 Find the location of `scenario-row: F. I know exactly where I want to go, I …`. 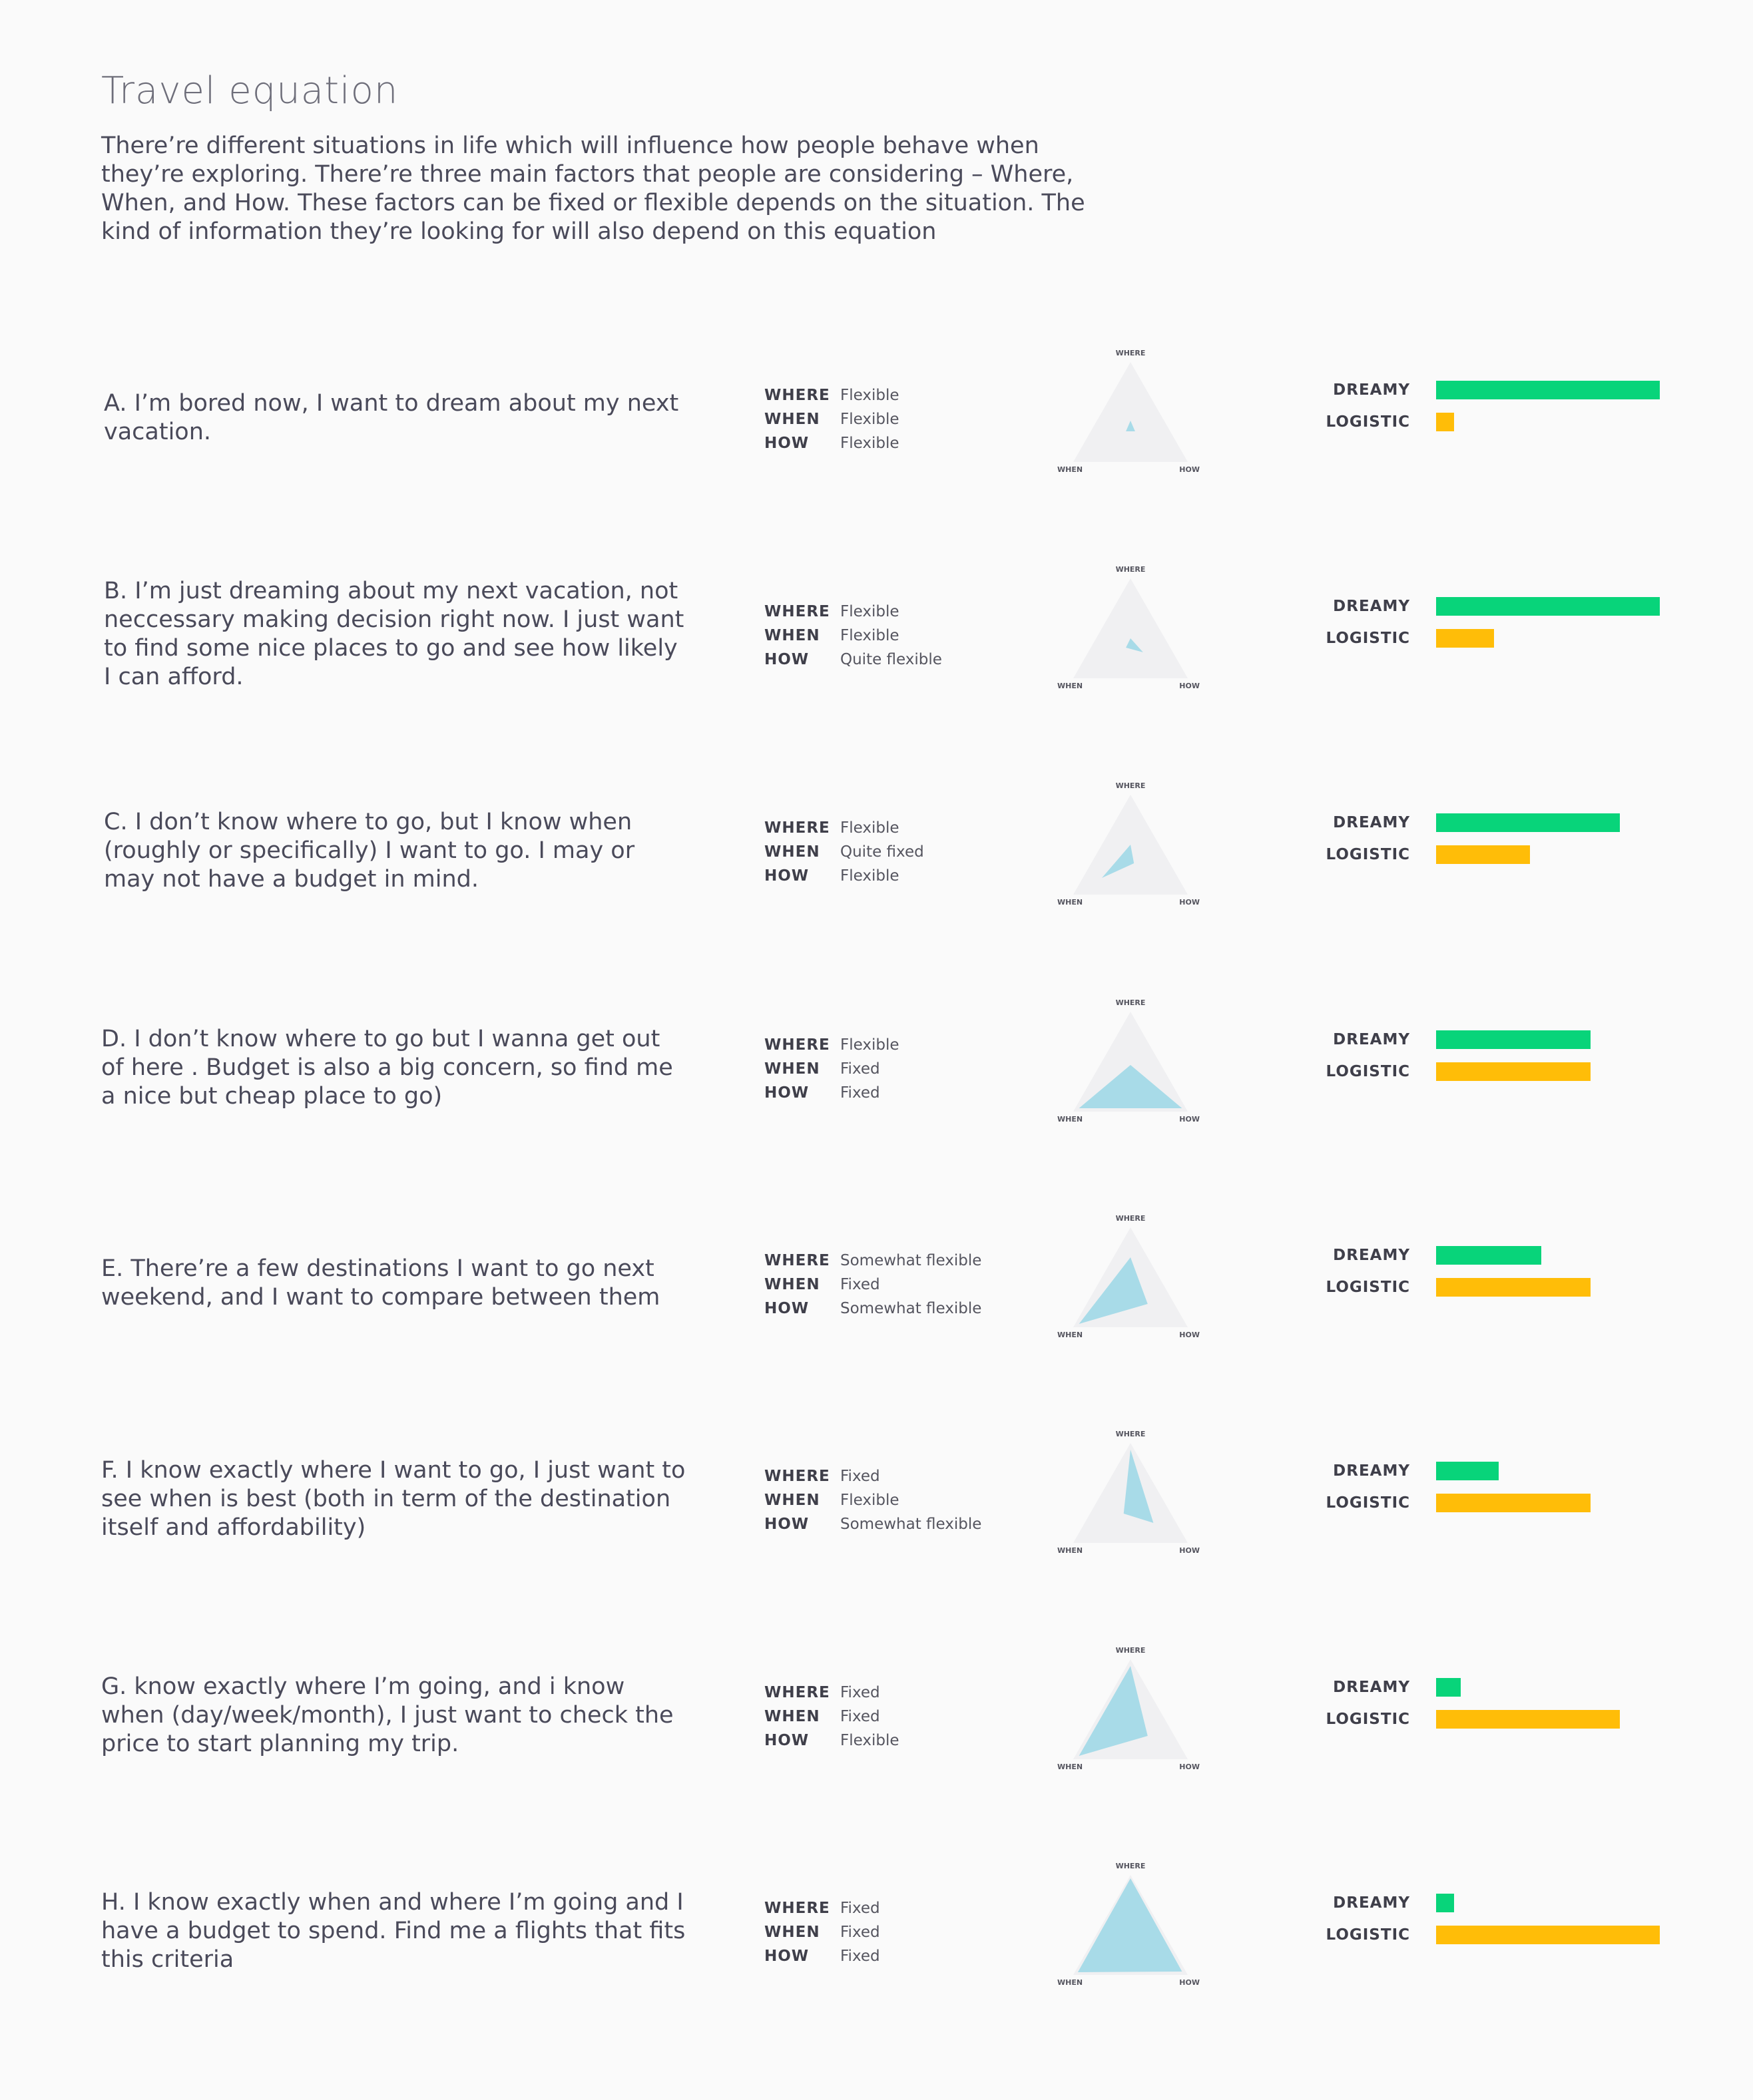

scenario-row: F. I know exactly where I want to go, I … is located at coordinates (876, 1519).